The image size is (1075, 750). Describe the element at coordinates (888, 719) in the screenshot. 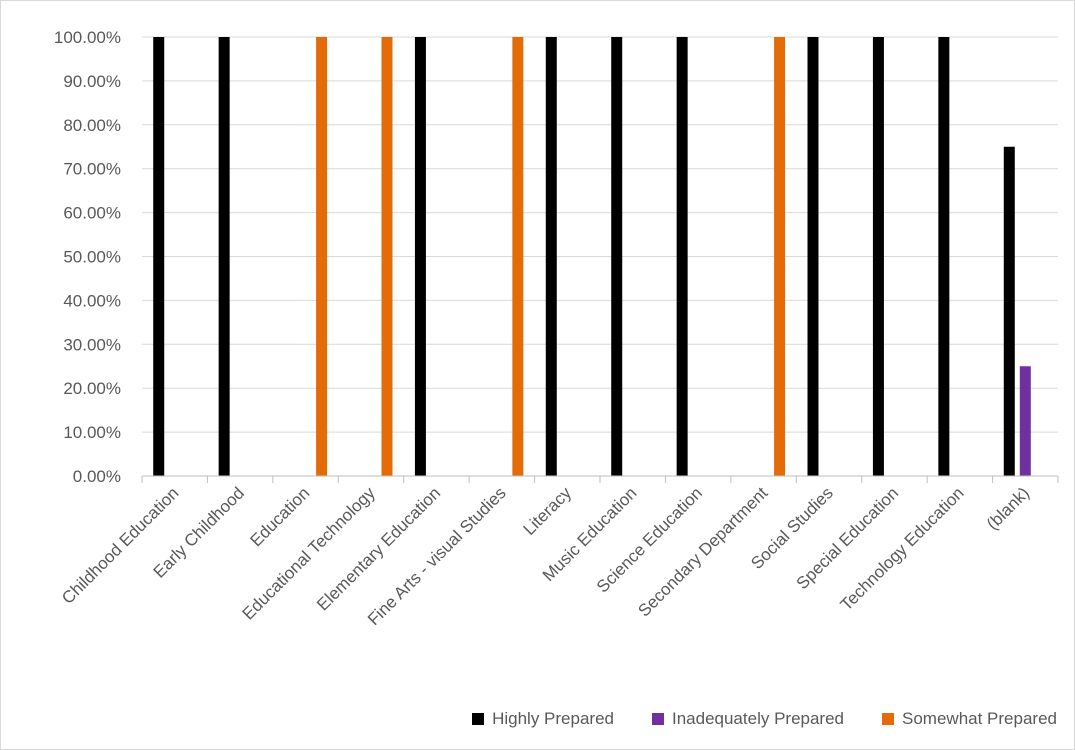

I see `legend-swatch-somewhat-prepared` at that location.